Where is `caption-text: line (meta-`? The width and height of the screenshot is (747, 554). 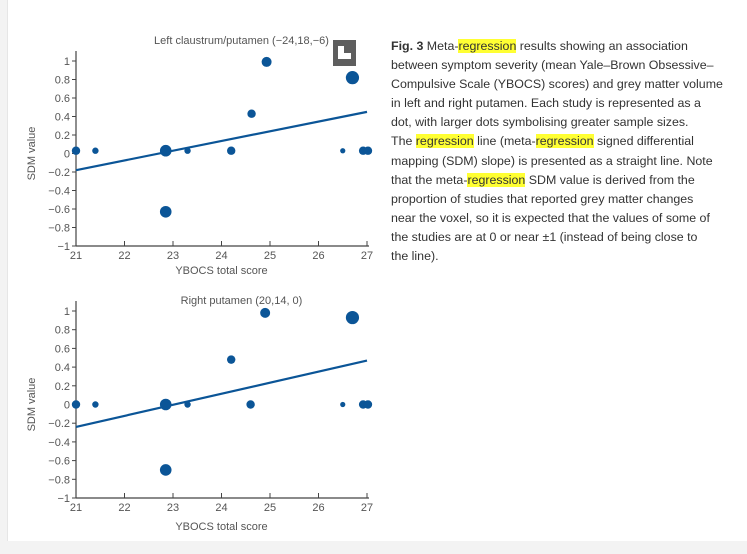
caption-text: line (meta- is located at coordinates (504, 141).